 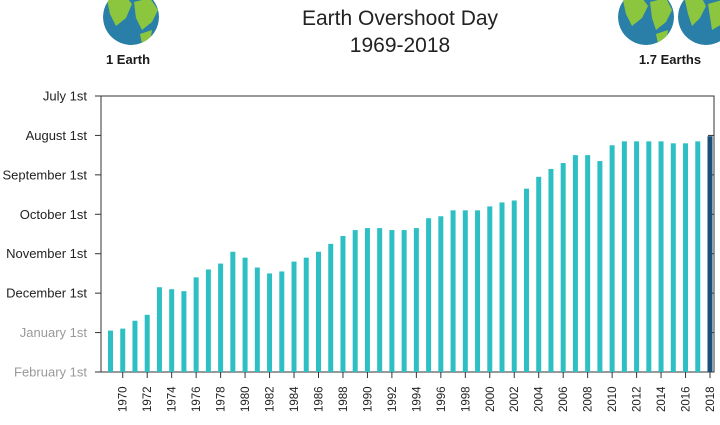 I want to click on x-tick-label: 2000, so click(x=491, y=399).